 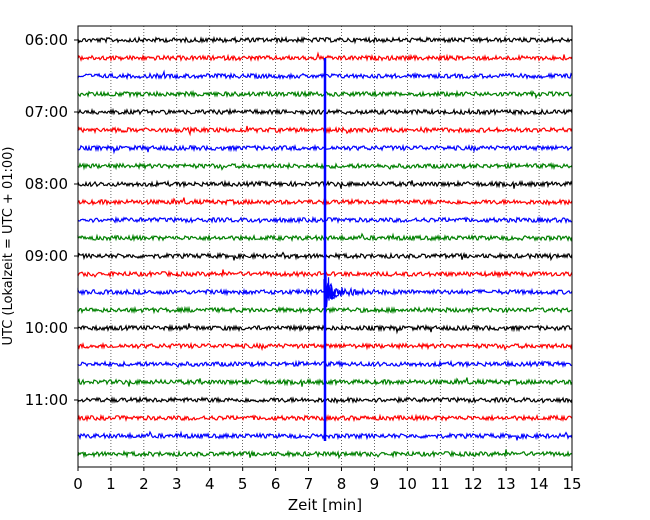 What do you see at coordinates (539, 484) in the screenshot?
I see `x-tick-label: 14` at bounding box center [539, 484].